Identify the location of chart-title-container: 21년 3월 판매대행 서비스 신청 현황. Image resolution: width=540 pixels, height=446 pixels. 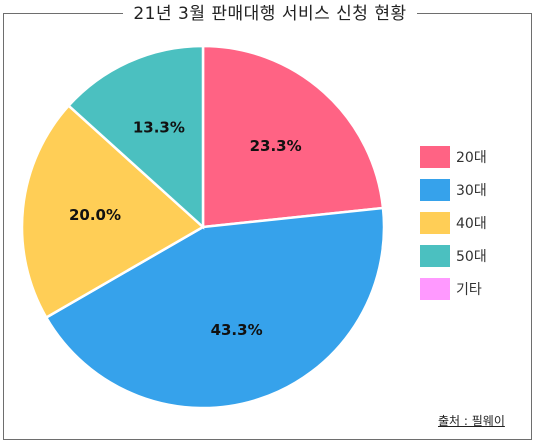
(270, 14).